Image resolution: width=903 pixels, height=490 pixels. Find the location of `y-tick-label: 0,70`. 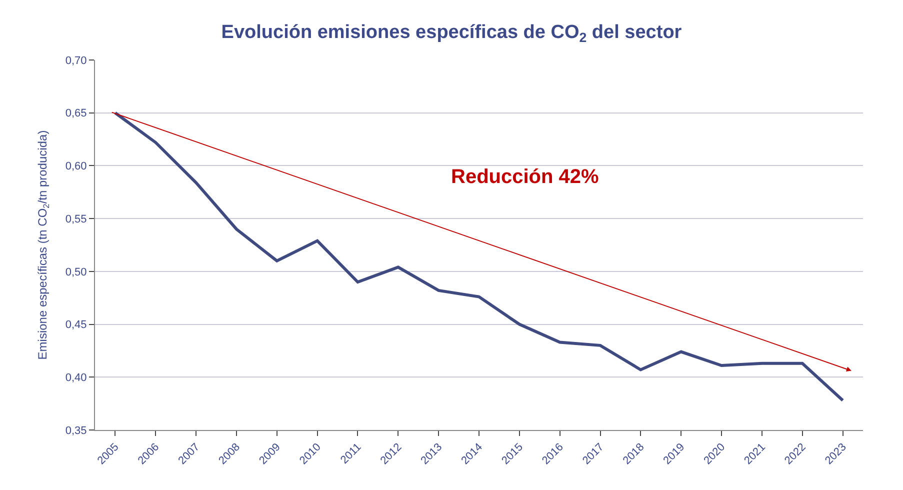

y-tick-label: 0,70 is located at coordinates (76, 60).